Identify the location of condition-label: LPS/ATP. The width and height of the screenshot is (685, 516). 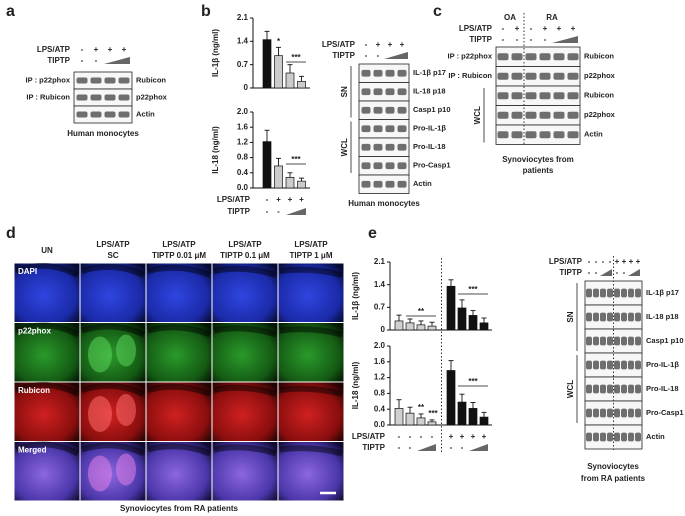
(369, 436).